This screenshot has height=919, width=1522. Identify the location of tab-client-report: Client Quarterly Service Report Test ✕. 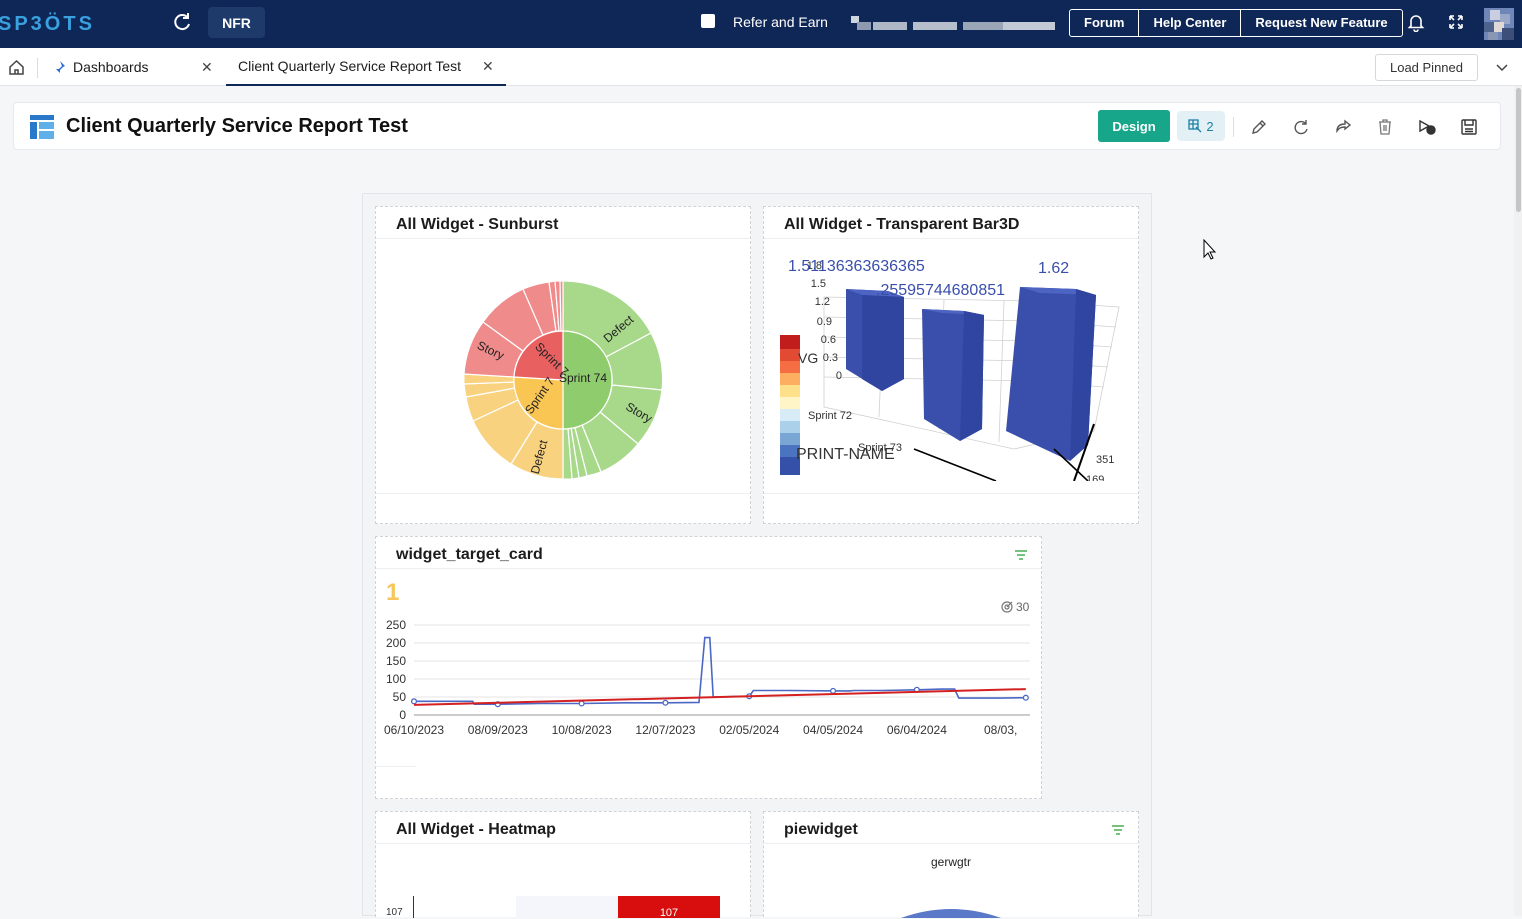
(366, 67).